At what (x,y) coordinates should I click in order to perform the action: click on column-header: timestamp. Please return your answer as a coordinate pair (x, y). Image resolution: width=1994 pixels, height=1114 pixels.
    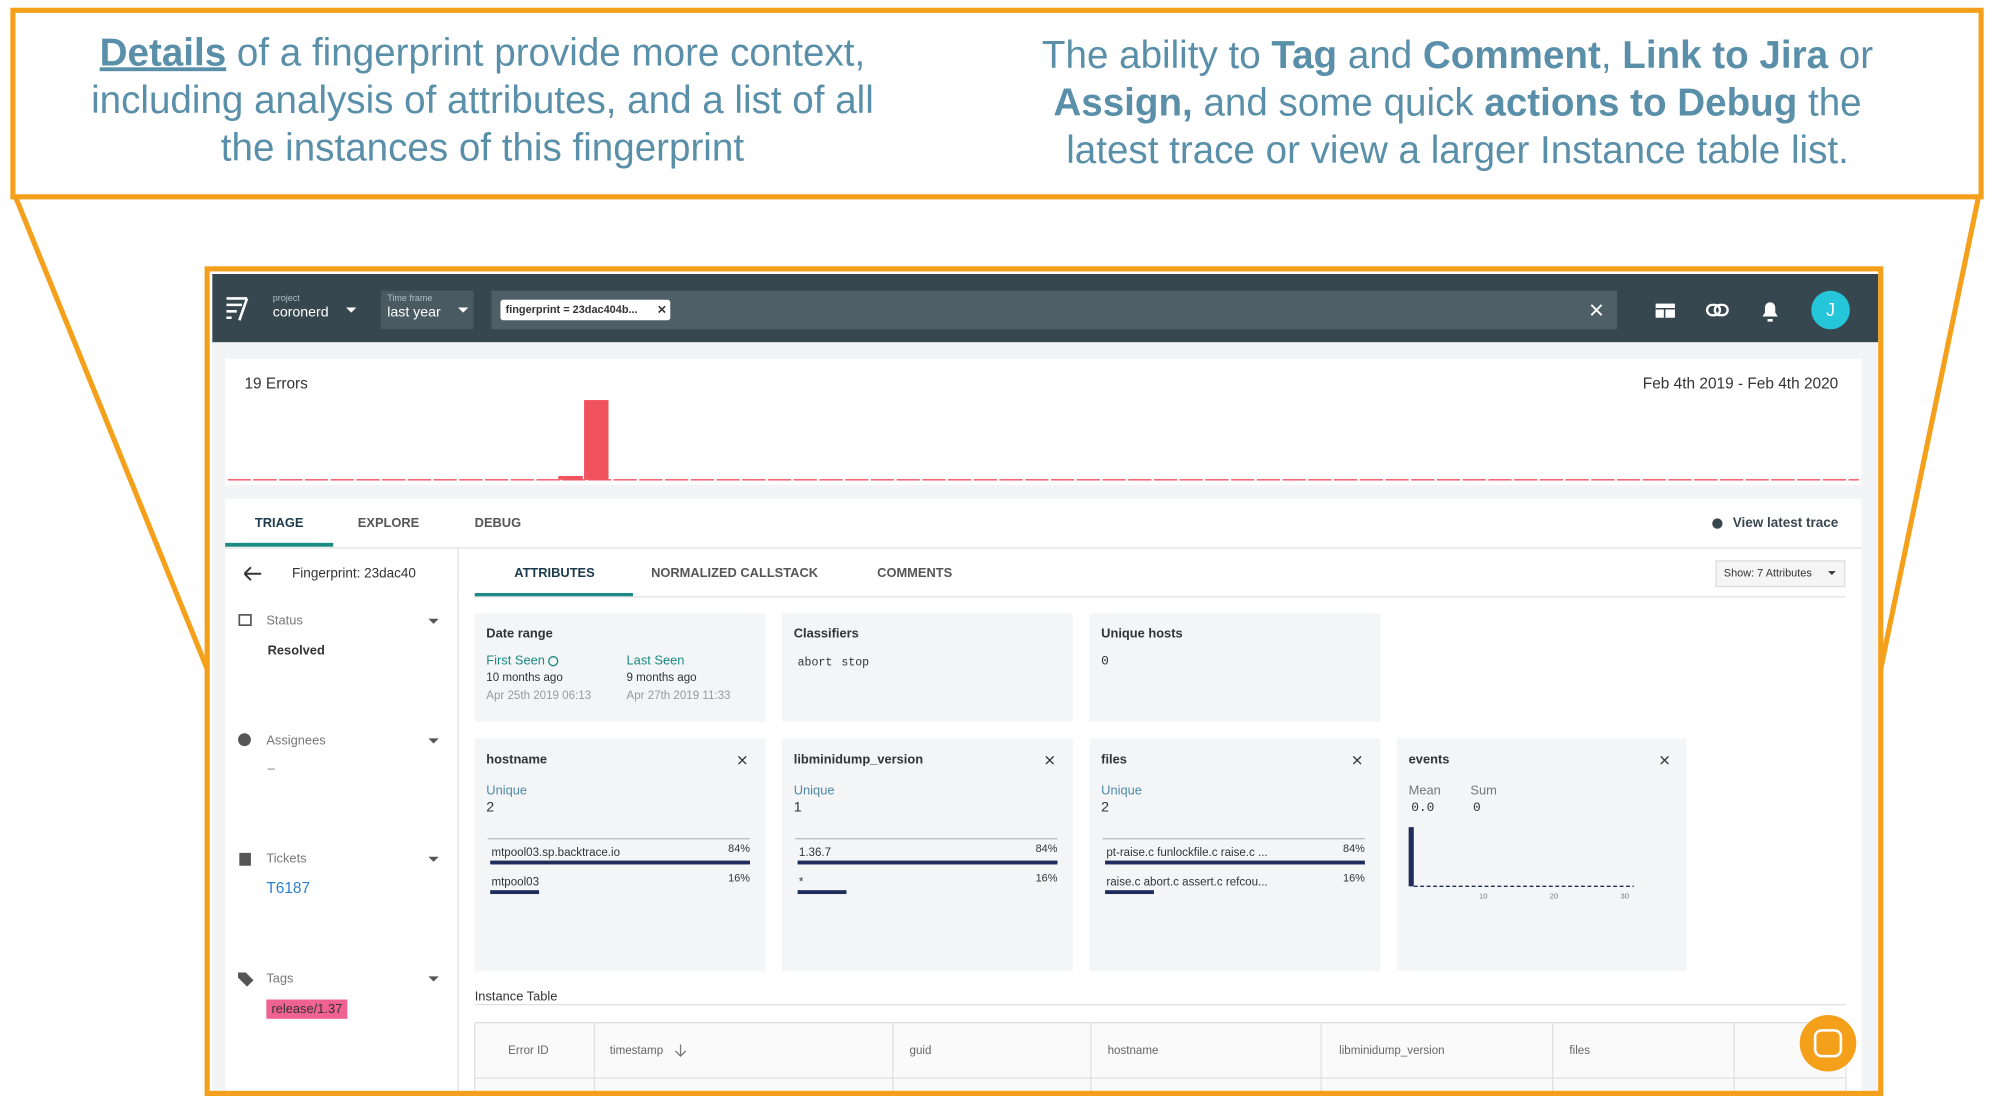
    Looking at the image, I should click on (636, 1051).